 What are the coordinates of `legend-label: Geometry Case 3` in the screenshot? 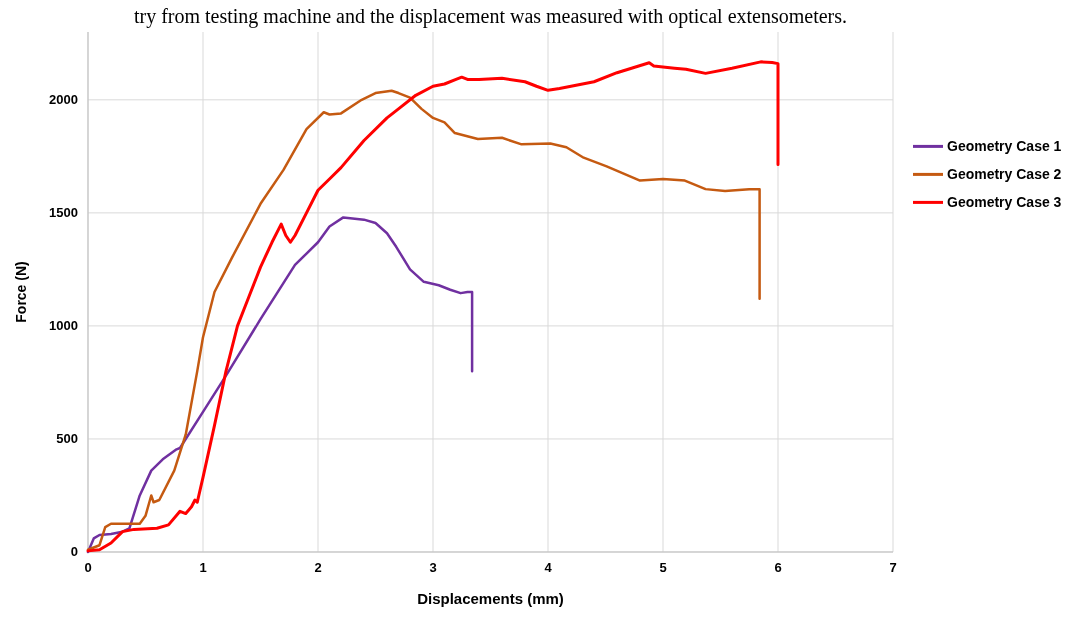 It's located at (1004, 202).